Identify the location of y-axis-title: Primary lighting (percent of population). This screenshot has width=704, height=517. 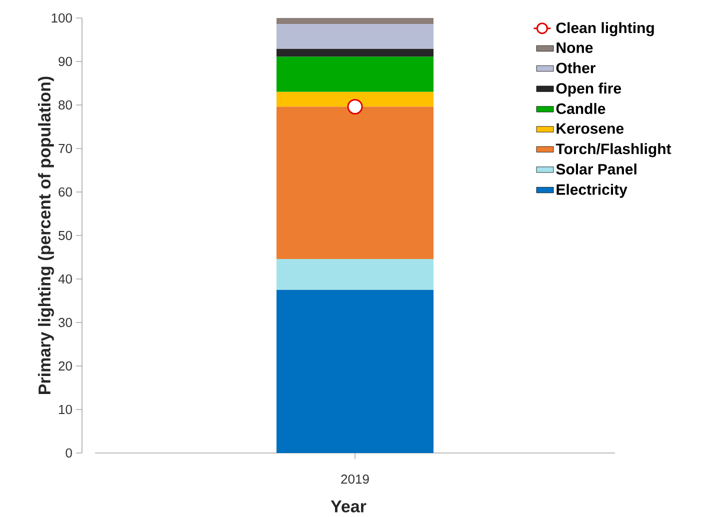
(46, 235).